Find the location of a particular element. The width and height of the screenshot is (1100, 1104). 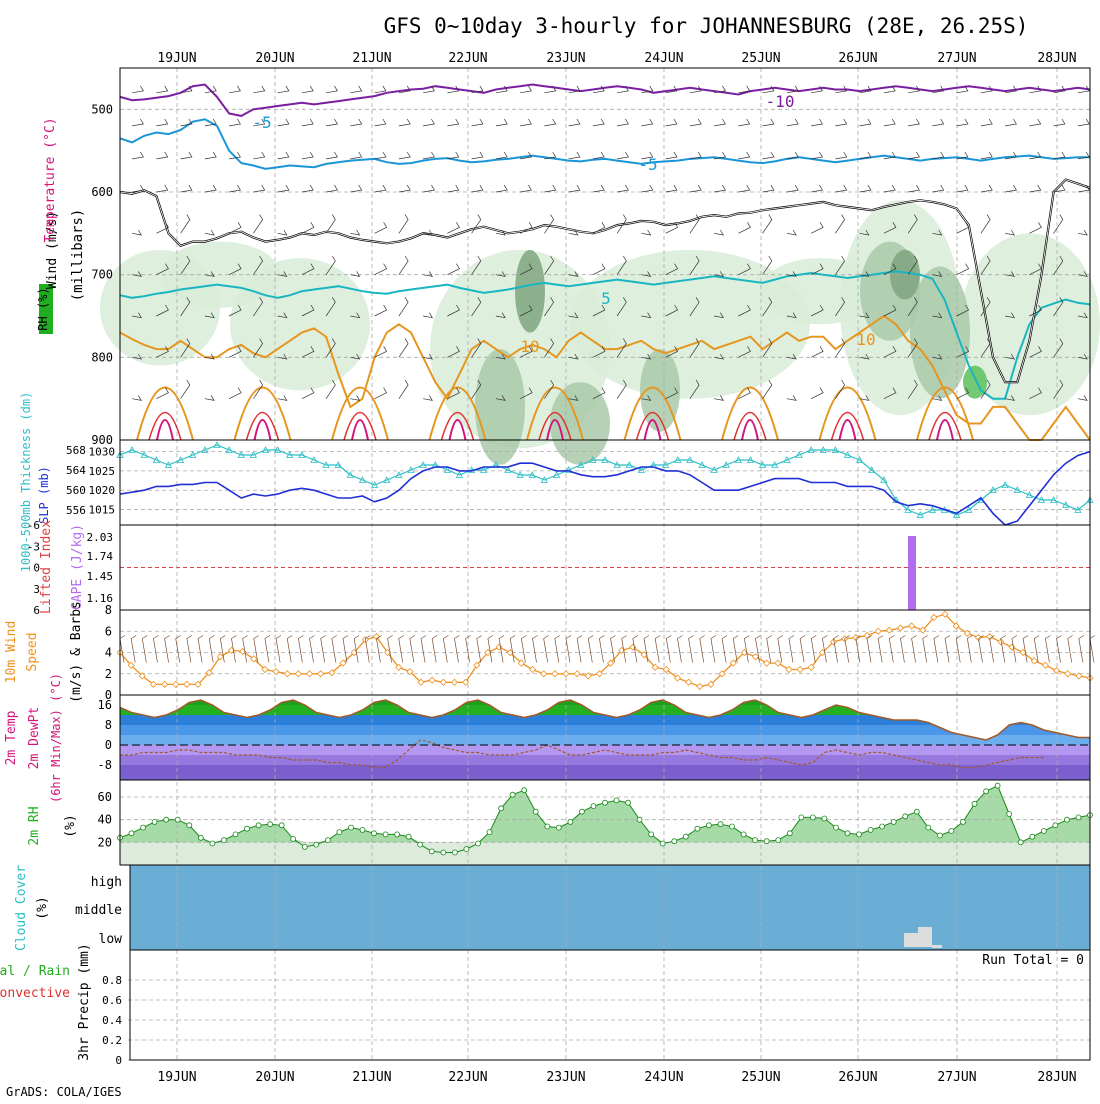

li-tick-label: -6 is located at coordinates (33, 525).